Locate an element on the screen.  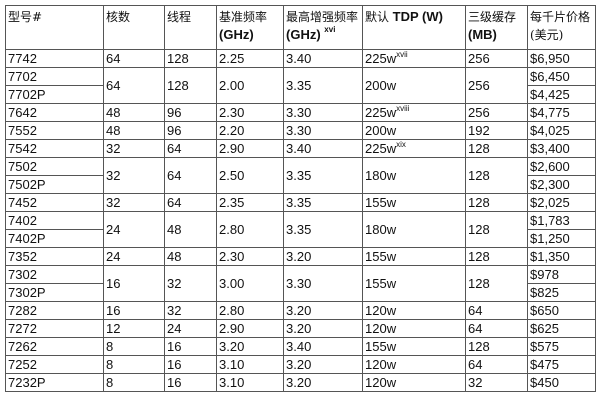
header-label-cn: 线程 is located at coordinates (179, 17).